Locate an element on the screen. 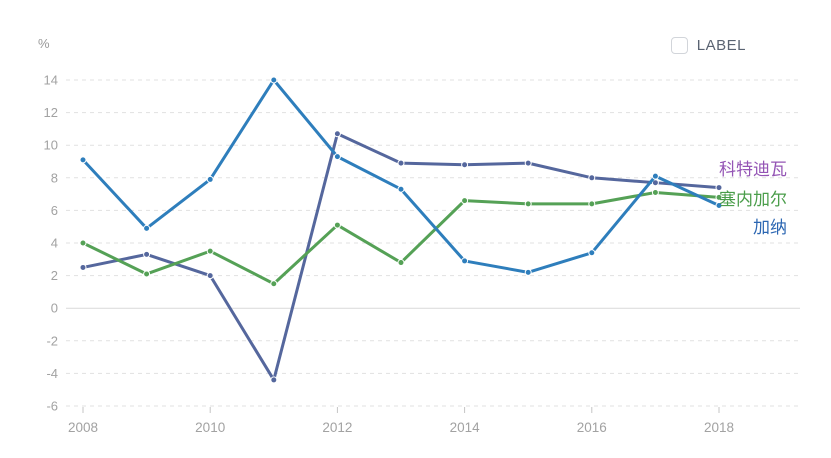  x-tick-label: 2016 is located at coordinates (592, 427).